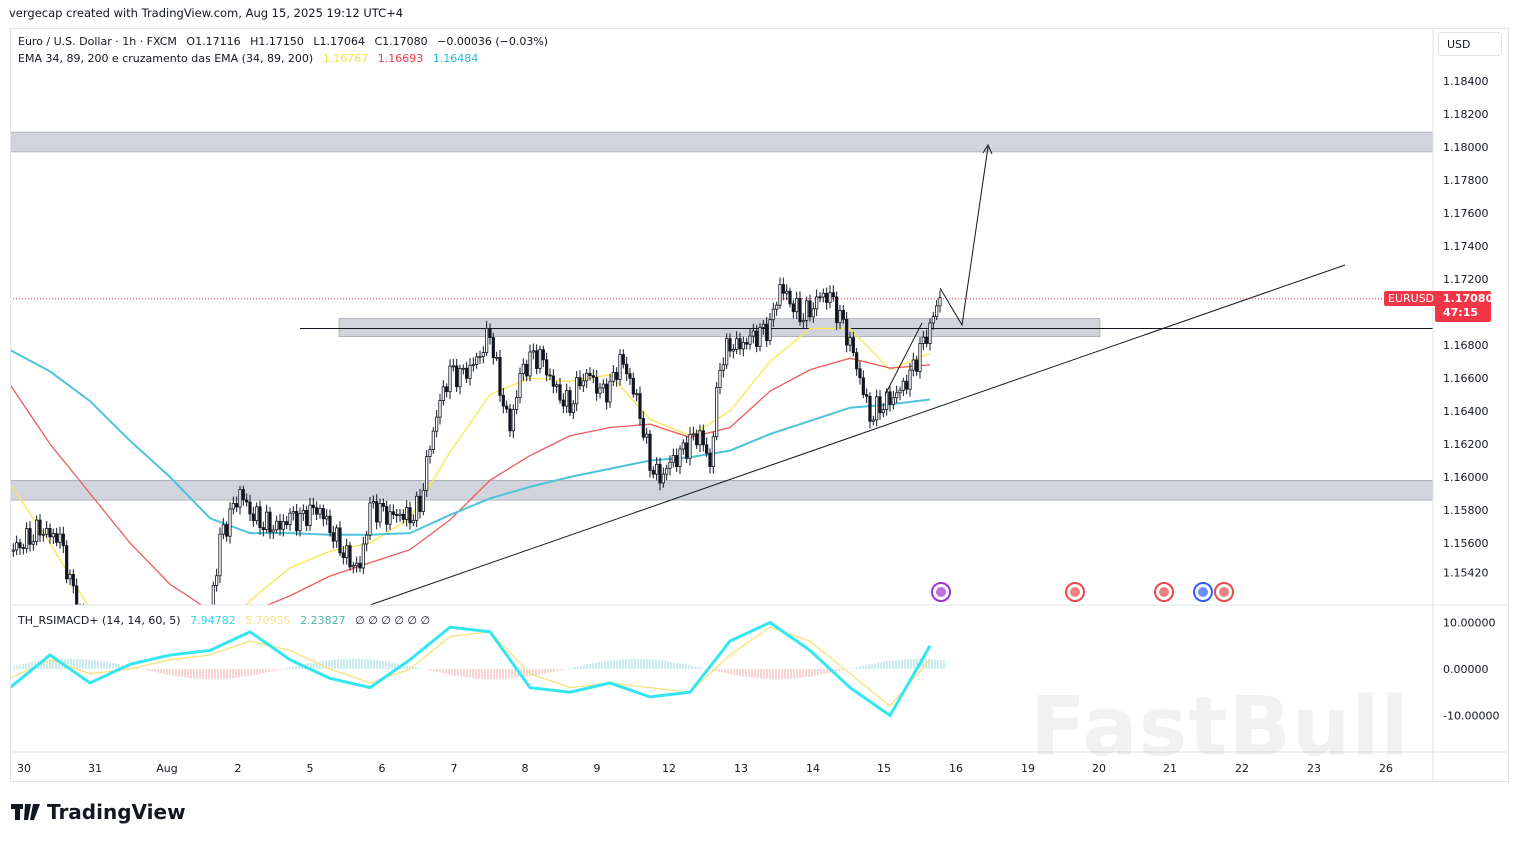 This screenshot has height=842, width=1518. What do you see at coordinates (98, 812) in the screenshot?
I see `tradingview-logo: TradingView` at bounding box center [98, 812].